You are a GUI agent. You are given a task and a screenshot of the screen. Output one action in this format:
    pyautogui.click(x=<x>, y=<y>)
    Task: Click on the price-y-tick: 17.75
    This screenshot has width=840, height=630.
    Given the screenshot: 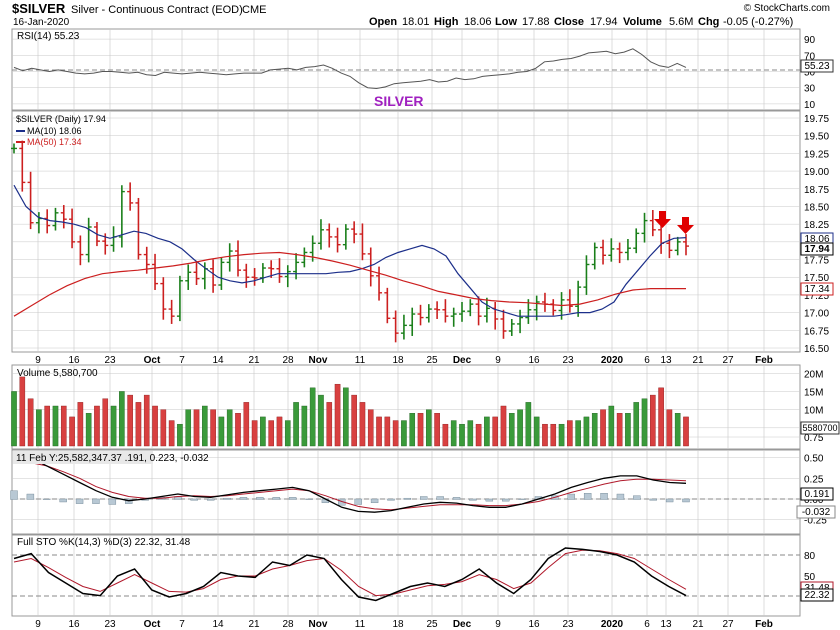 What is the action you would take?
    pyautogui.click(x=816, y=261)
    